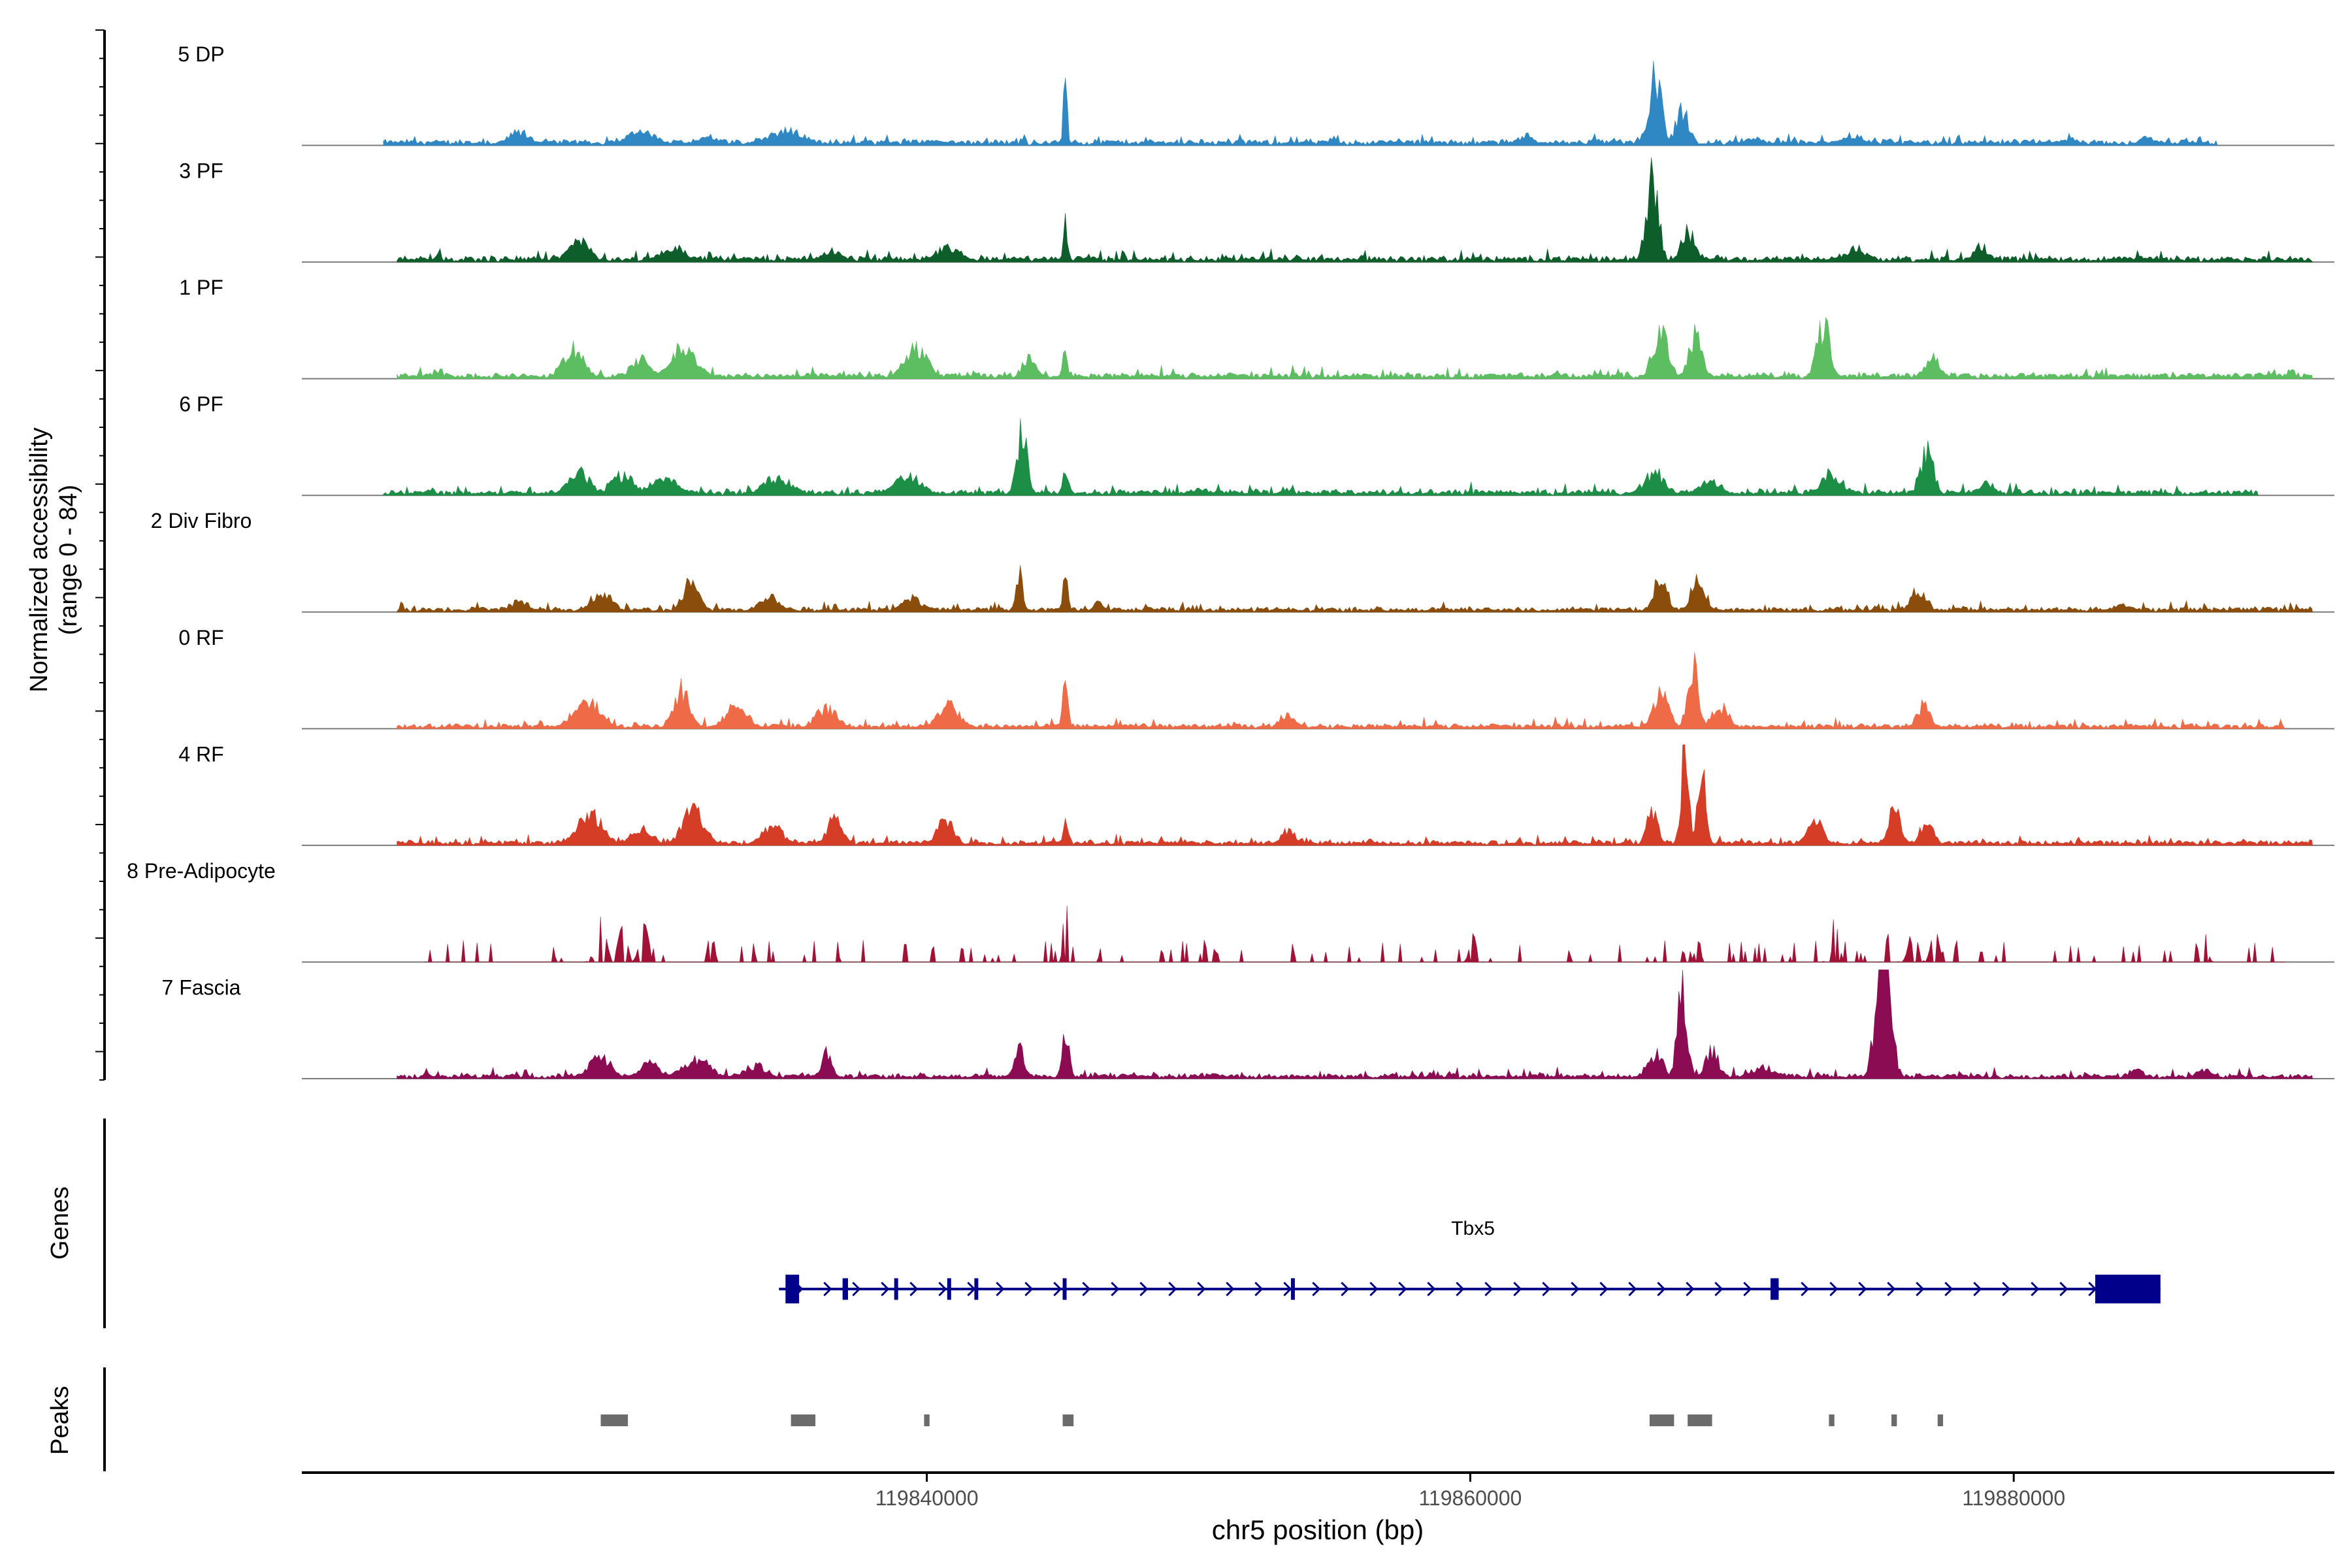  I want to click on track-6-pf: 6 PF, so click(1256, 445).